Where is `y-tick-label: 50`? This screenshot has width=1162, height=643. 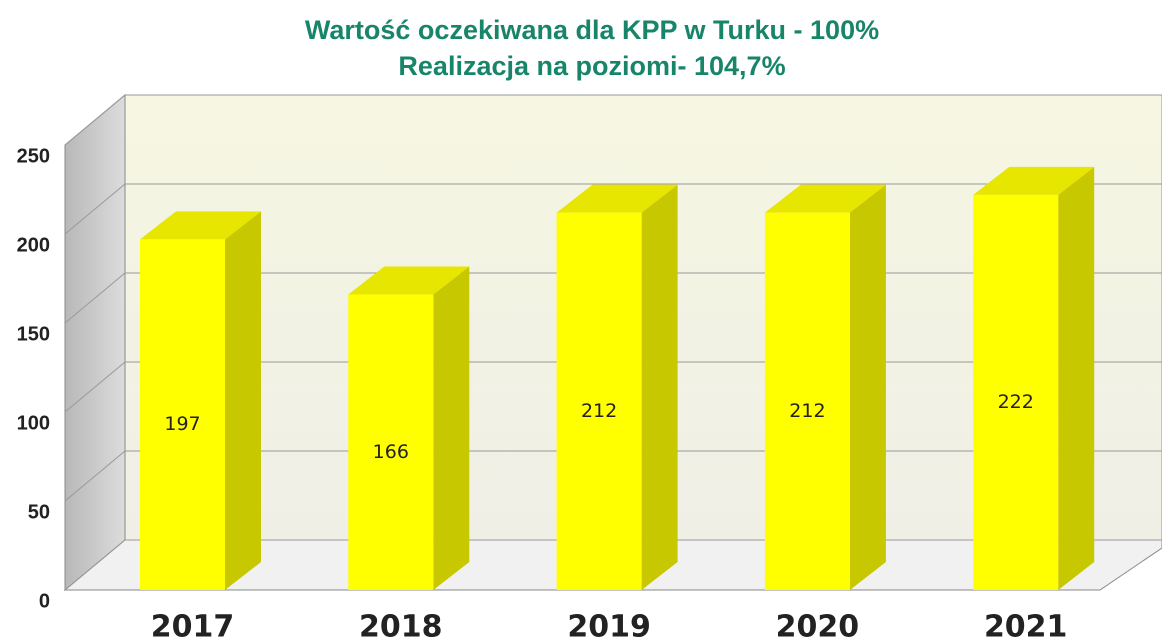 y-tick-label: 50 is located at coordinates (39, 512).